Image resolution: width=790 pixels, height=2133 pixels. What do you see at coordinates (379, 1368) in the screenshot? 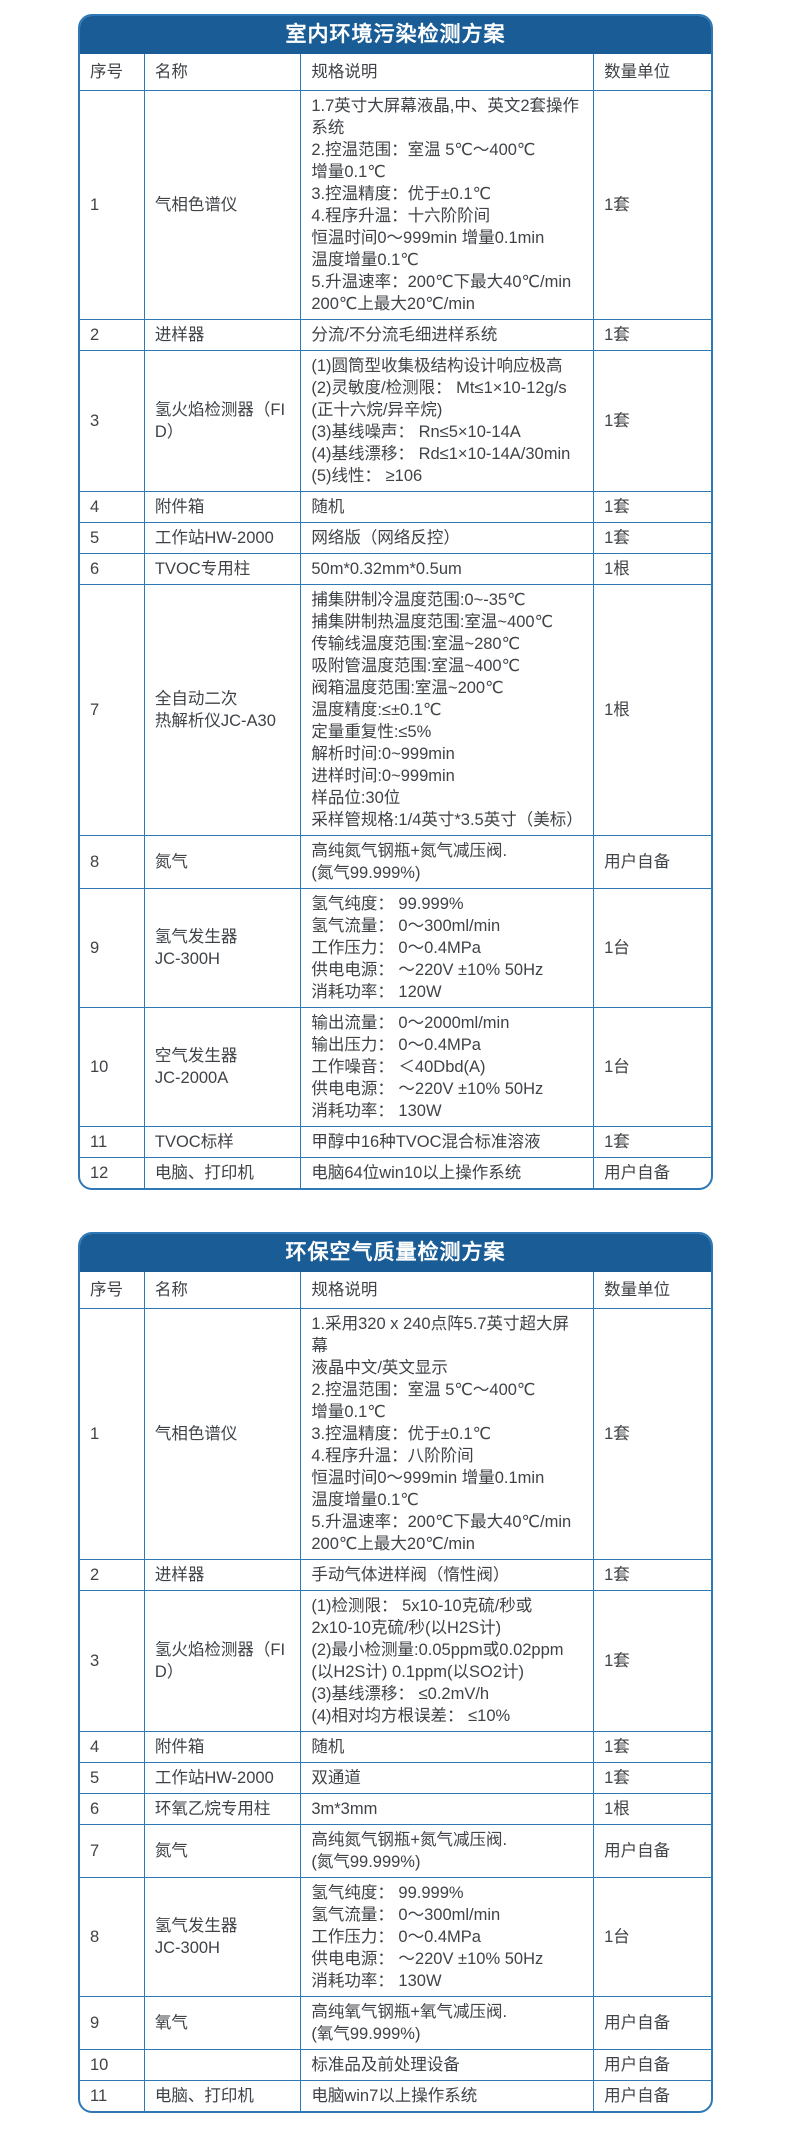
I see `item-spec-line: 液晶中文/英文显示` at bounding box center [379, 1368].